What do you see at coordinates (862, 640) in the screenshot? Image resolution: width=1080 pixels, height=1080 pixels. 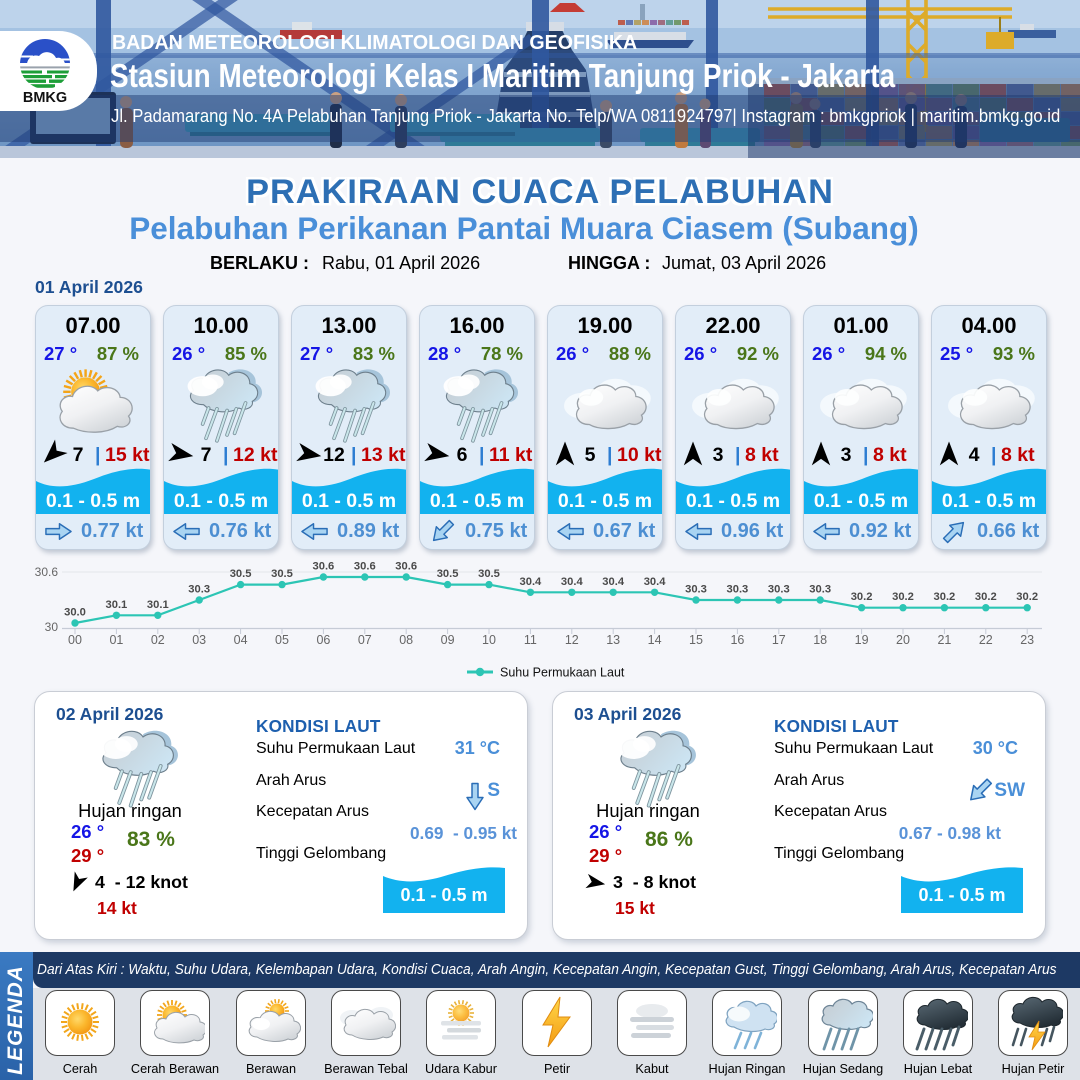 I see `svg-text: 19` at bounding box center [862, 640].